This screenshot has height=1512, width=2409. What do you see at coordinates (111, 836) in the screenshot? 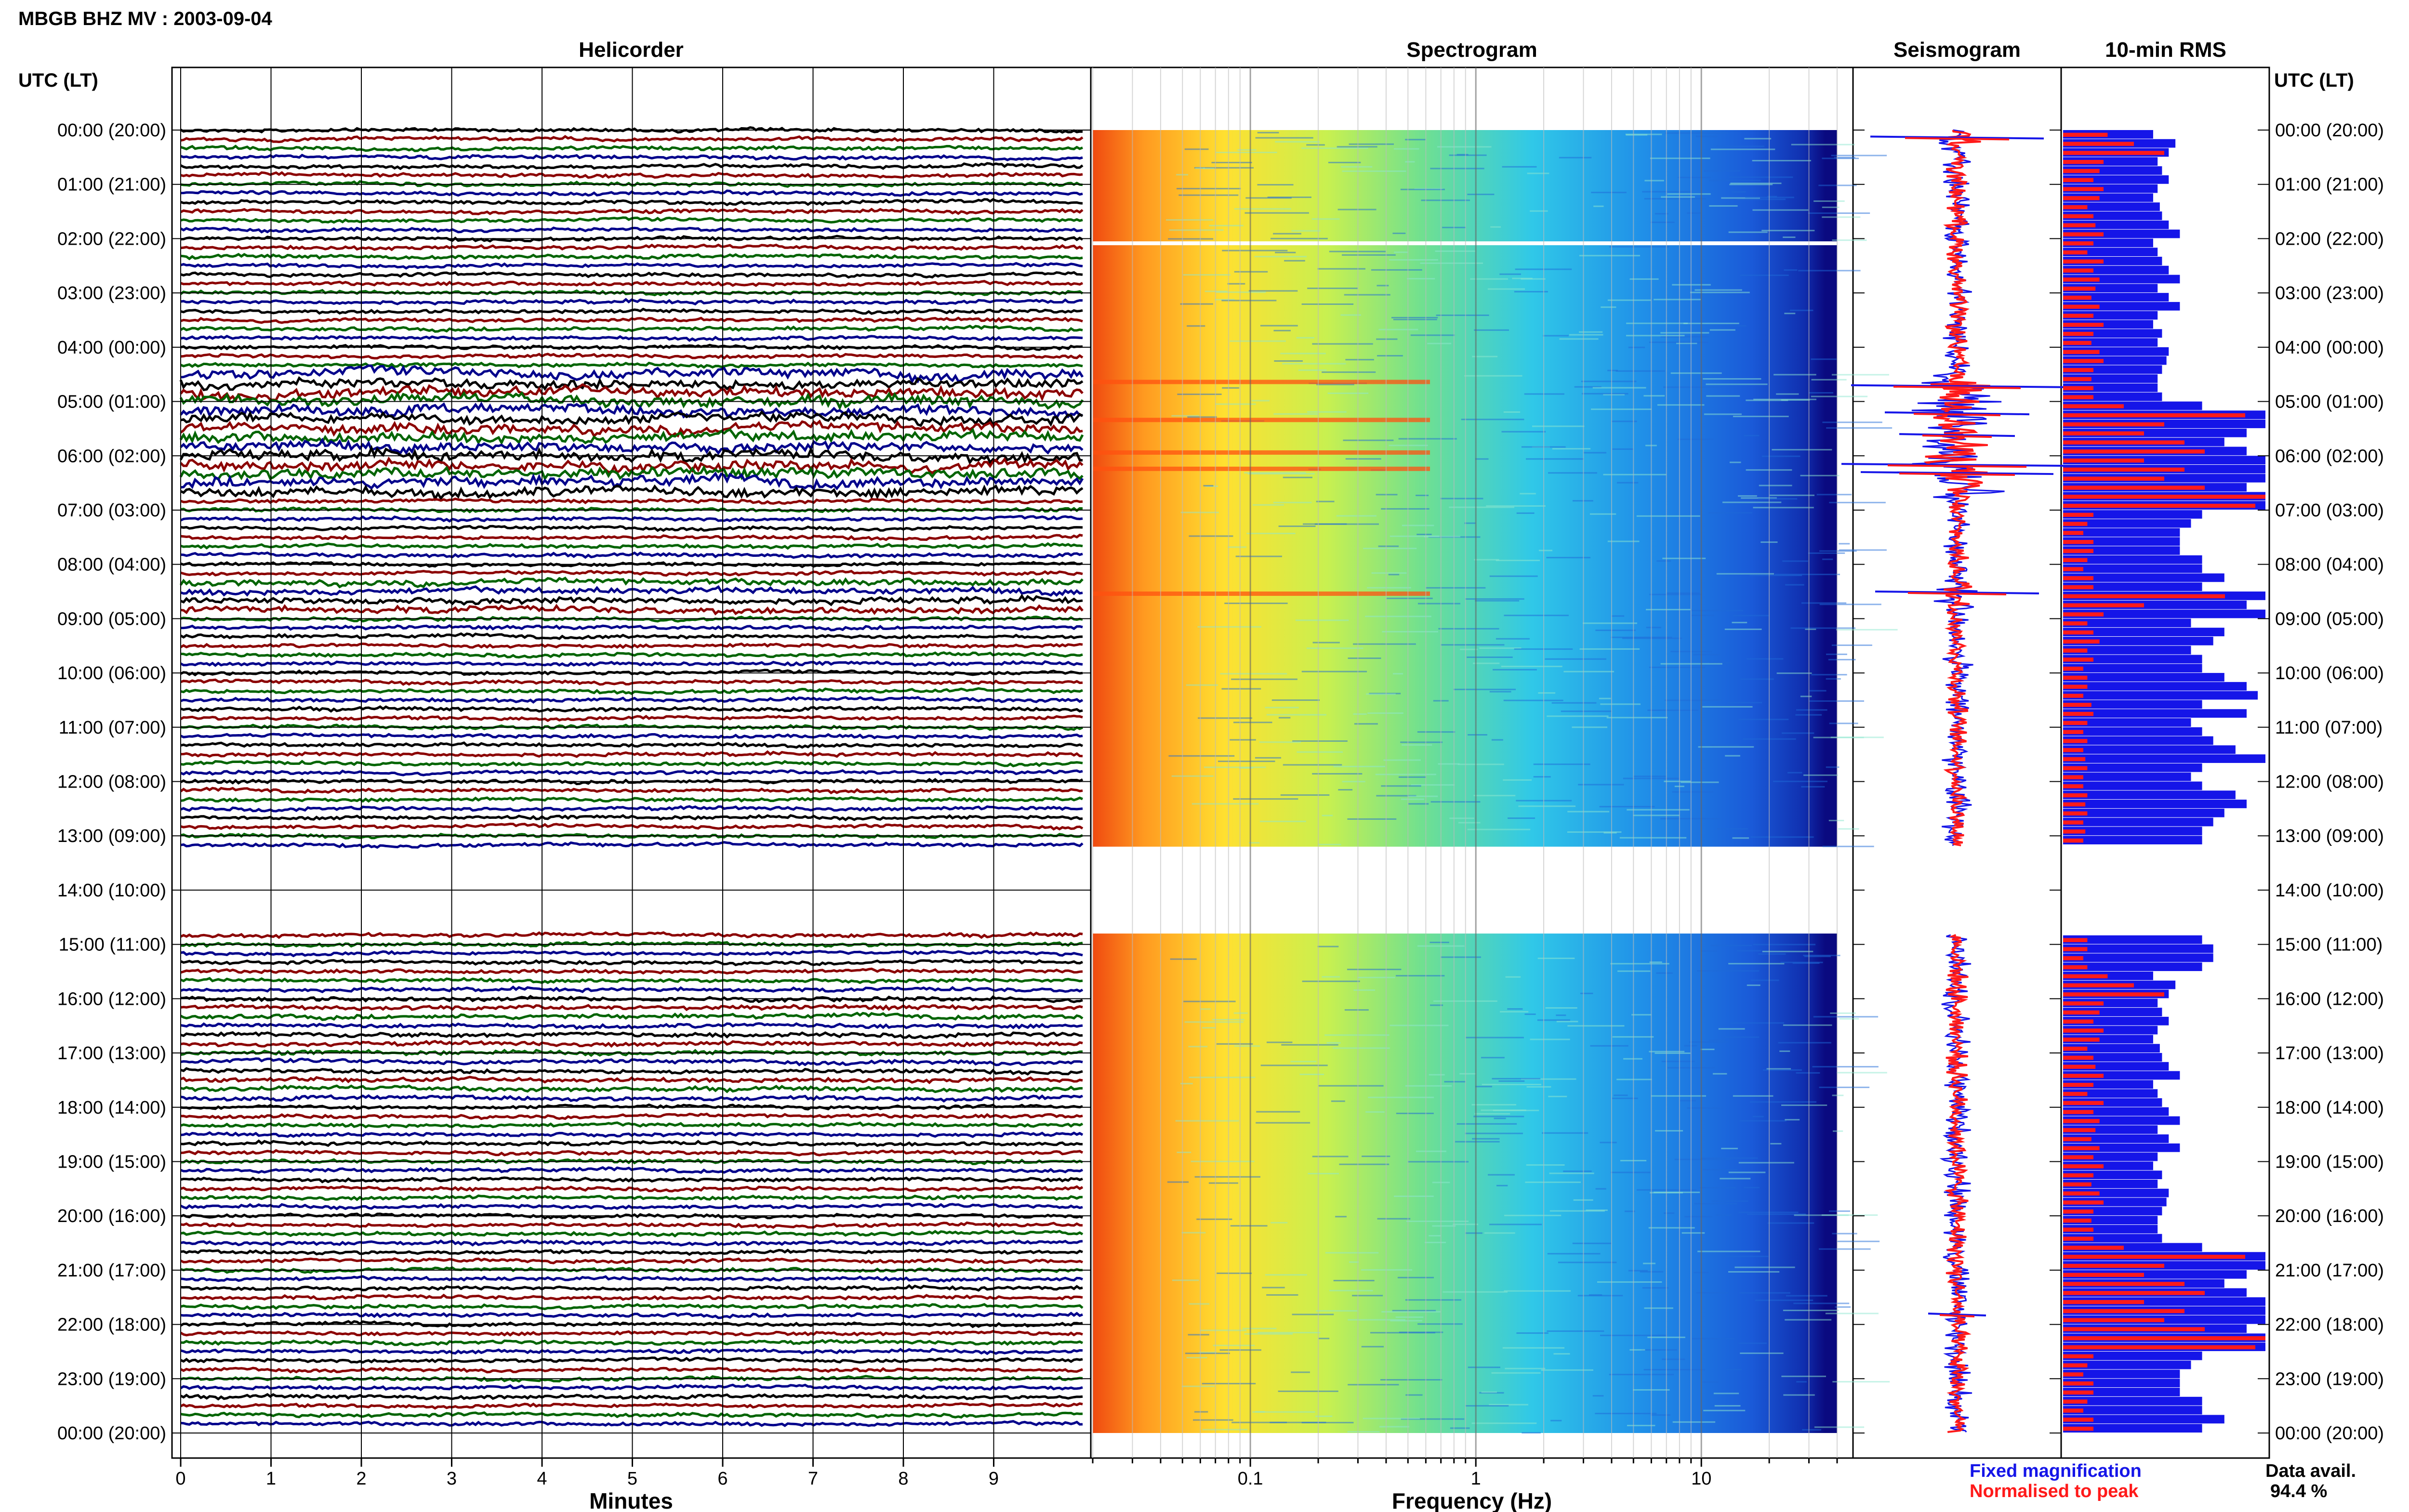
I see `time-label-left: 13:00 (09:00)` at bounding box center [111, 836].